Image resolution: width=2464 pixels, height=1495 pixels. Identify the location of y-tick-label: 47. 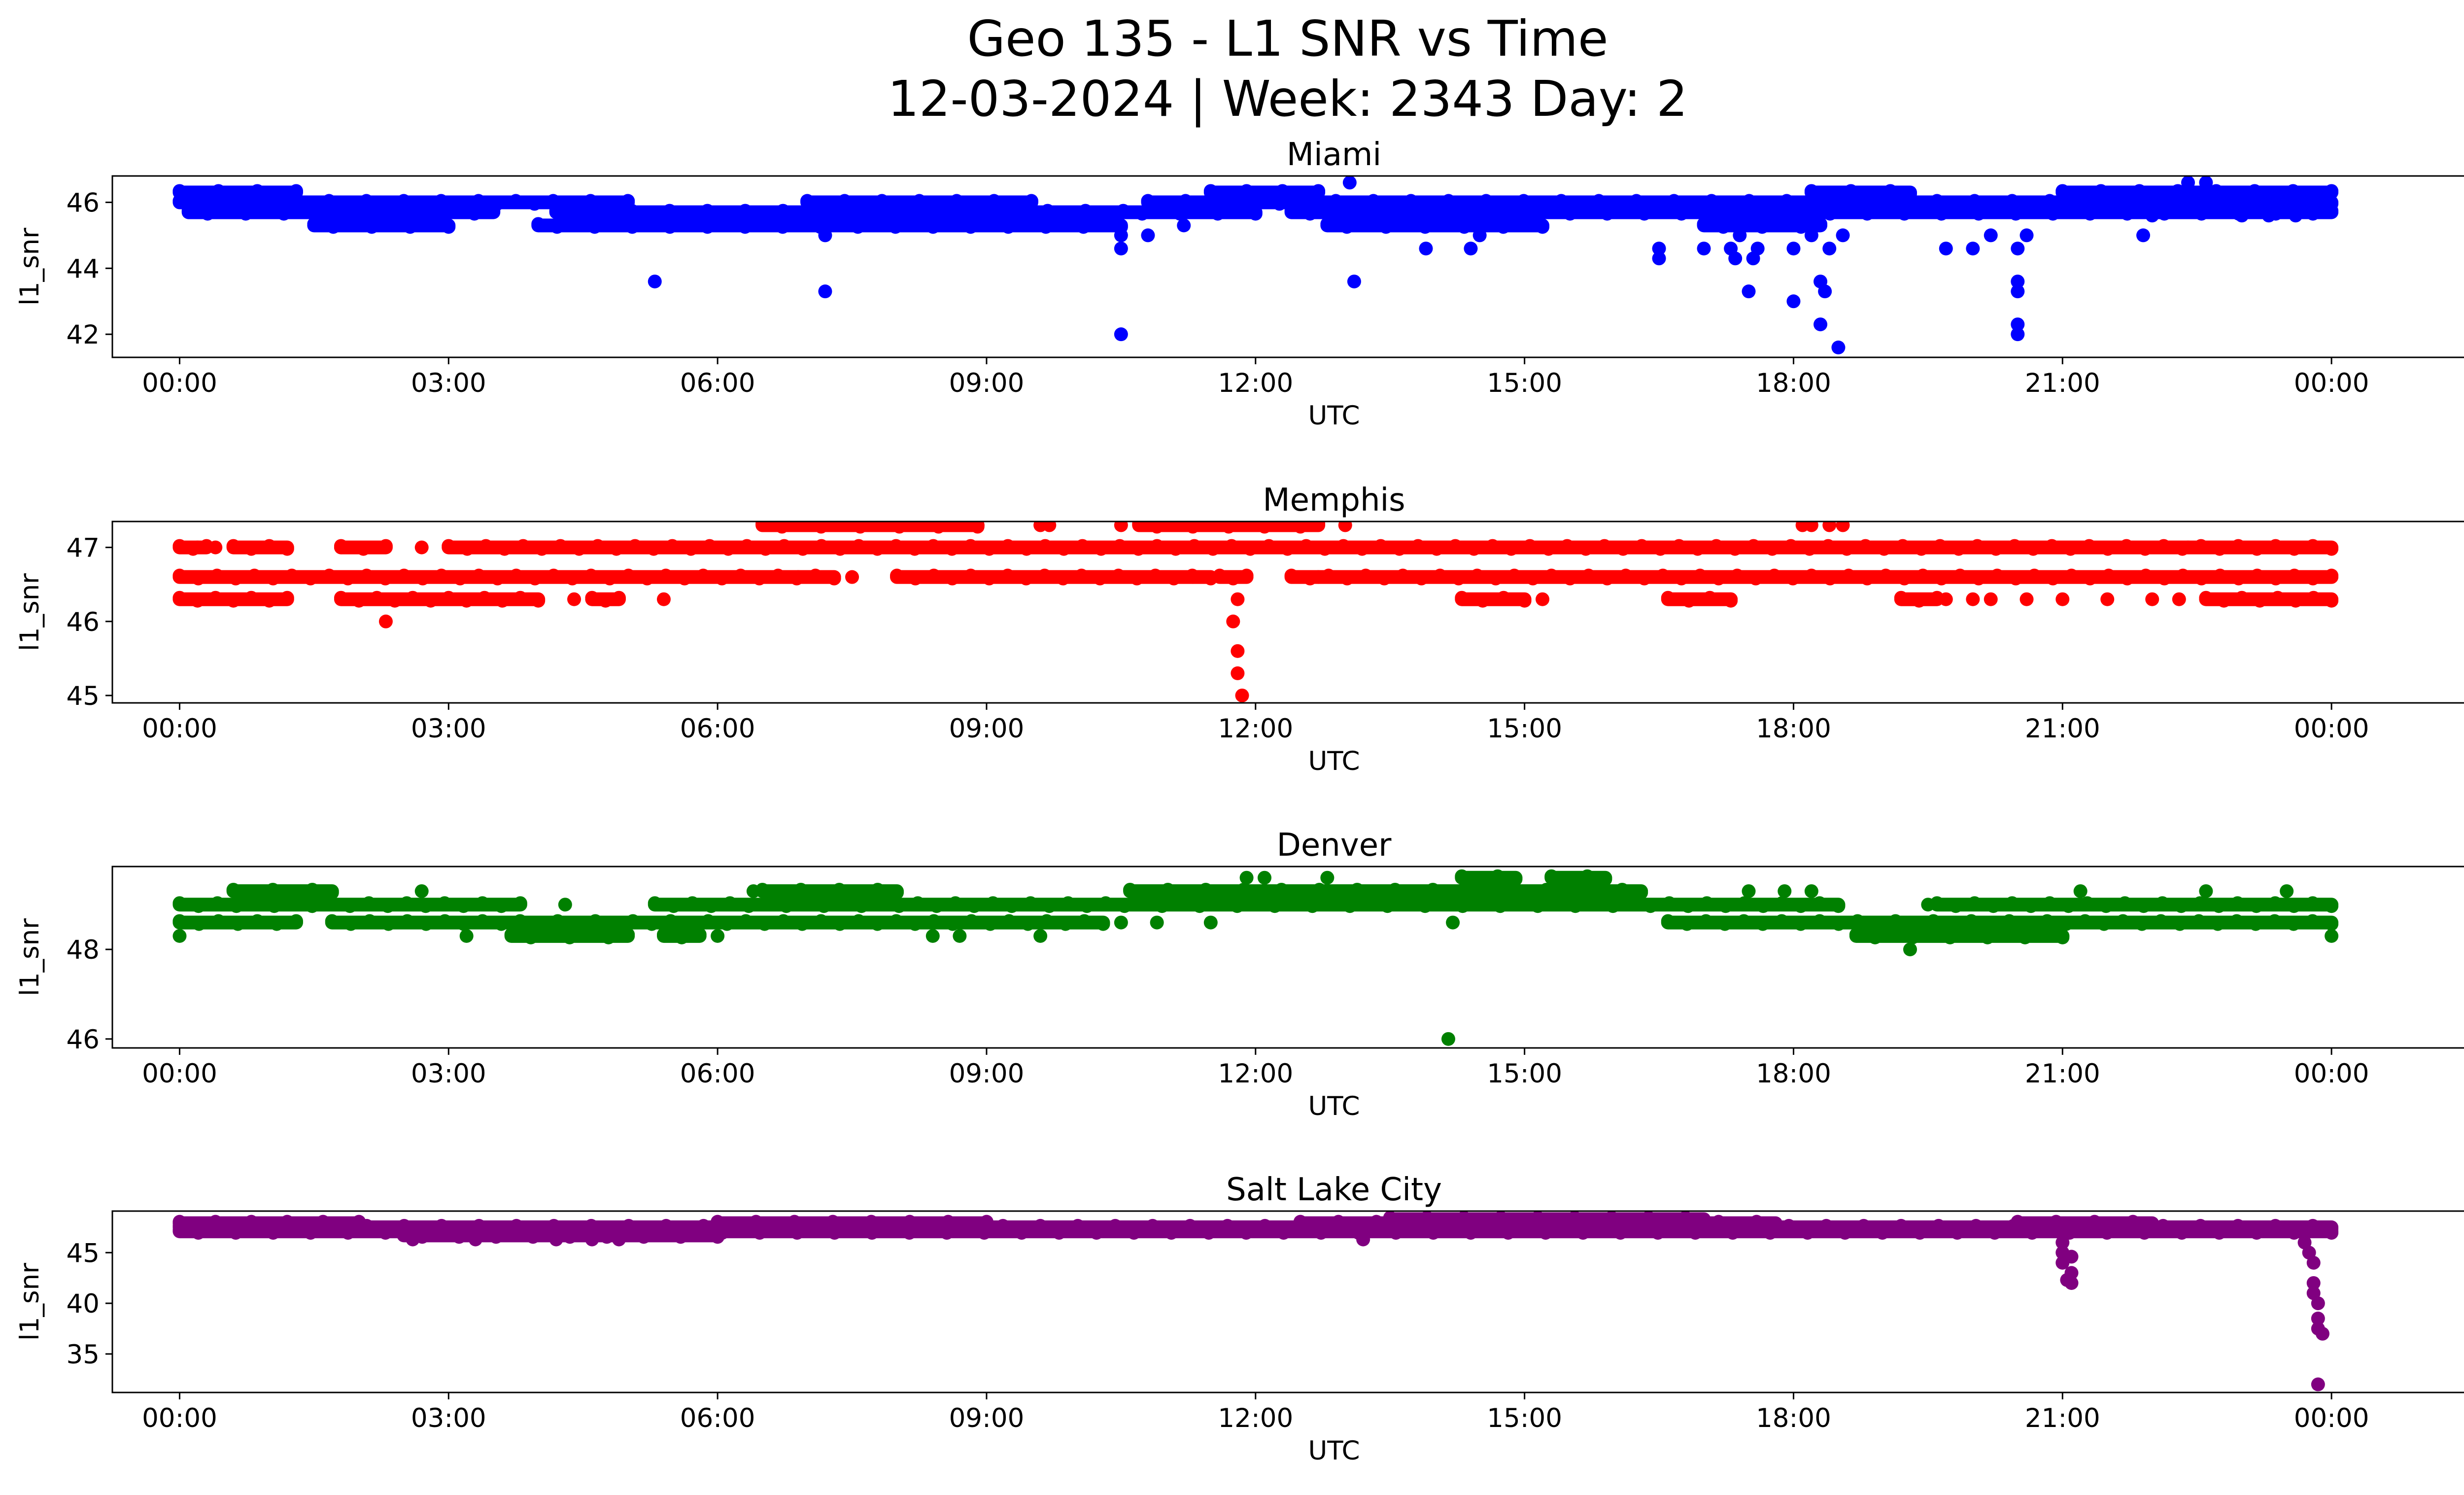
(83, 548).